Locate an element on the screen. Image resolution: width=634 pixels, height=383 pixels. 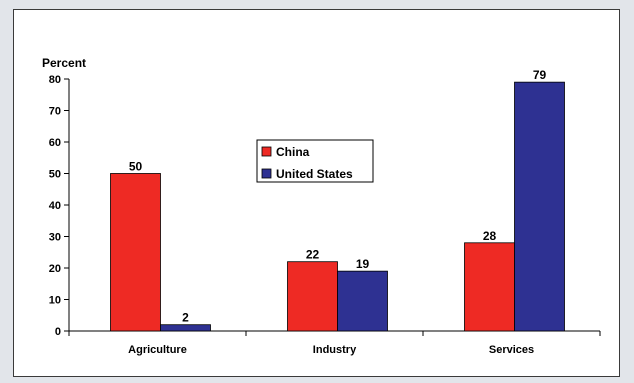
y-tick-label: 20 is located at coordinates (55, 269).